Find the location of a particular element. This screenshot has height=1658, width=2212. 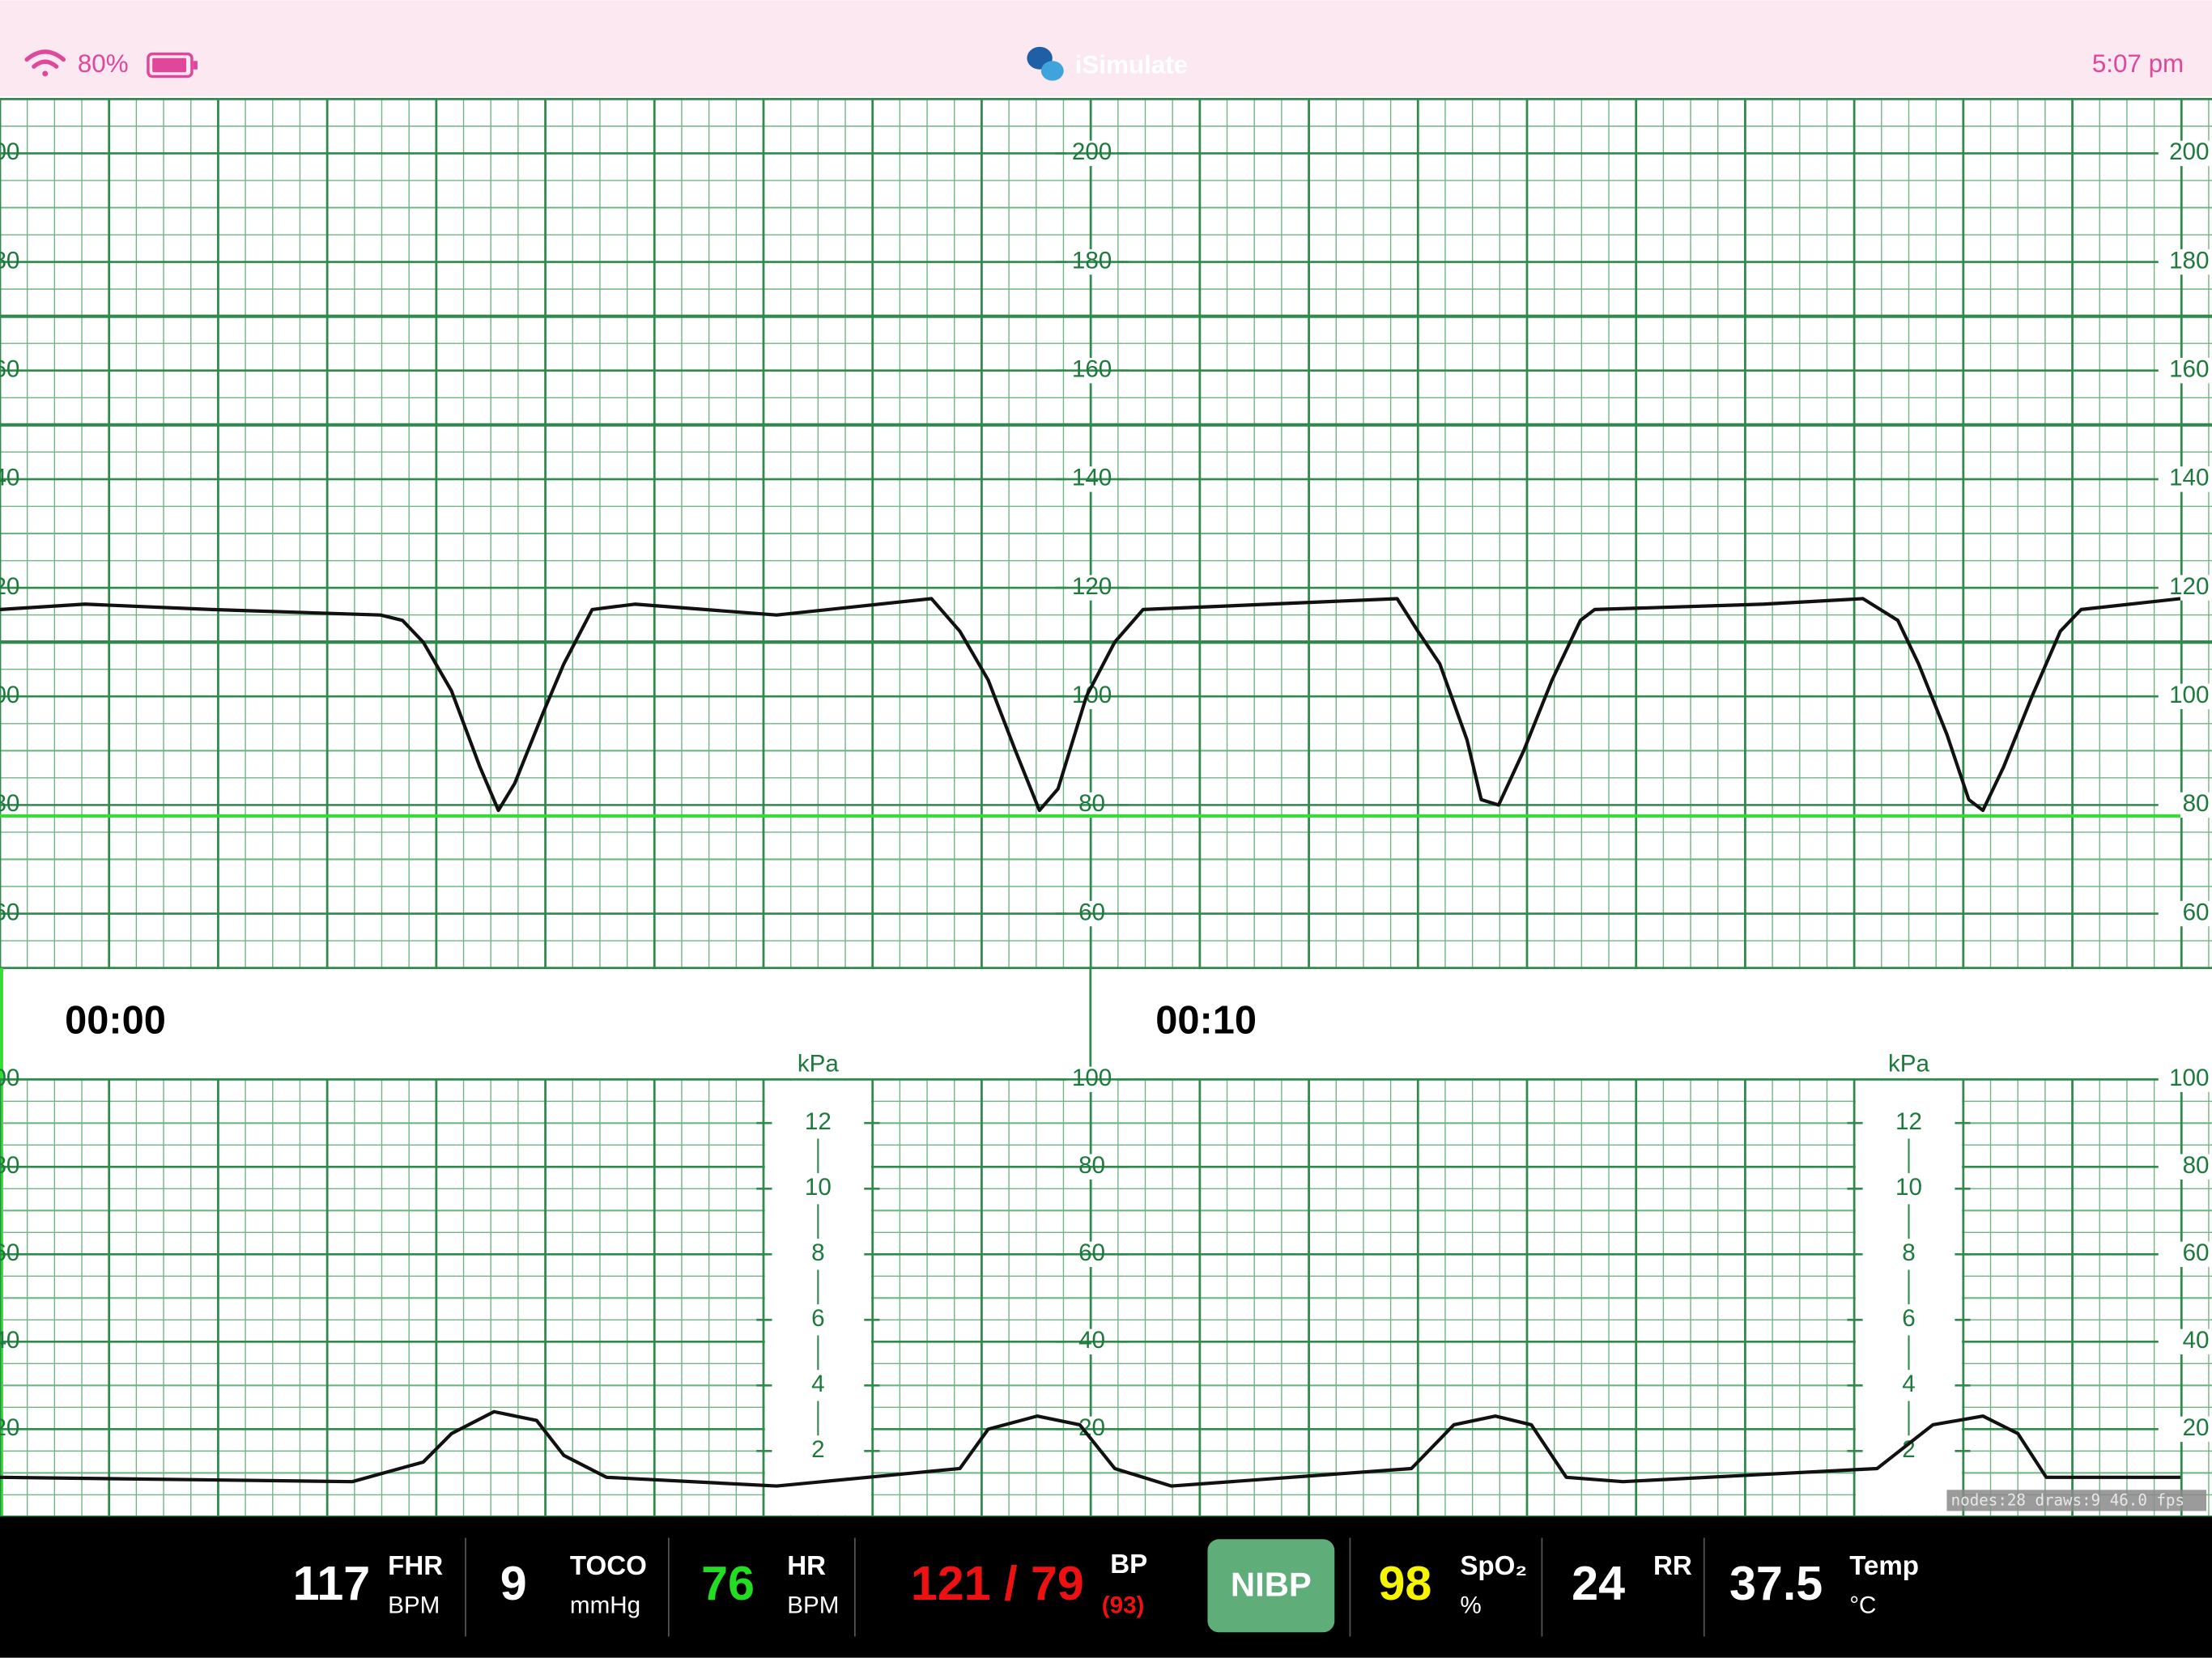

battery-icon is located at coordinates (173, 65).